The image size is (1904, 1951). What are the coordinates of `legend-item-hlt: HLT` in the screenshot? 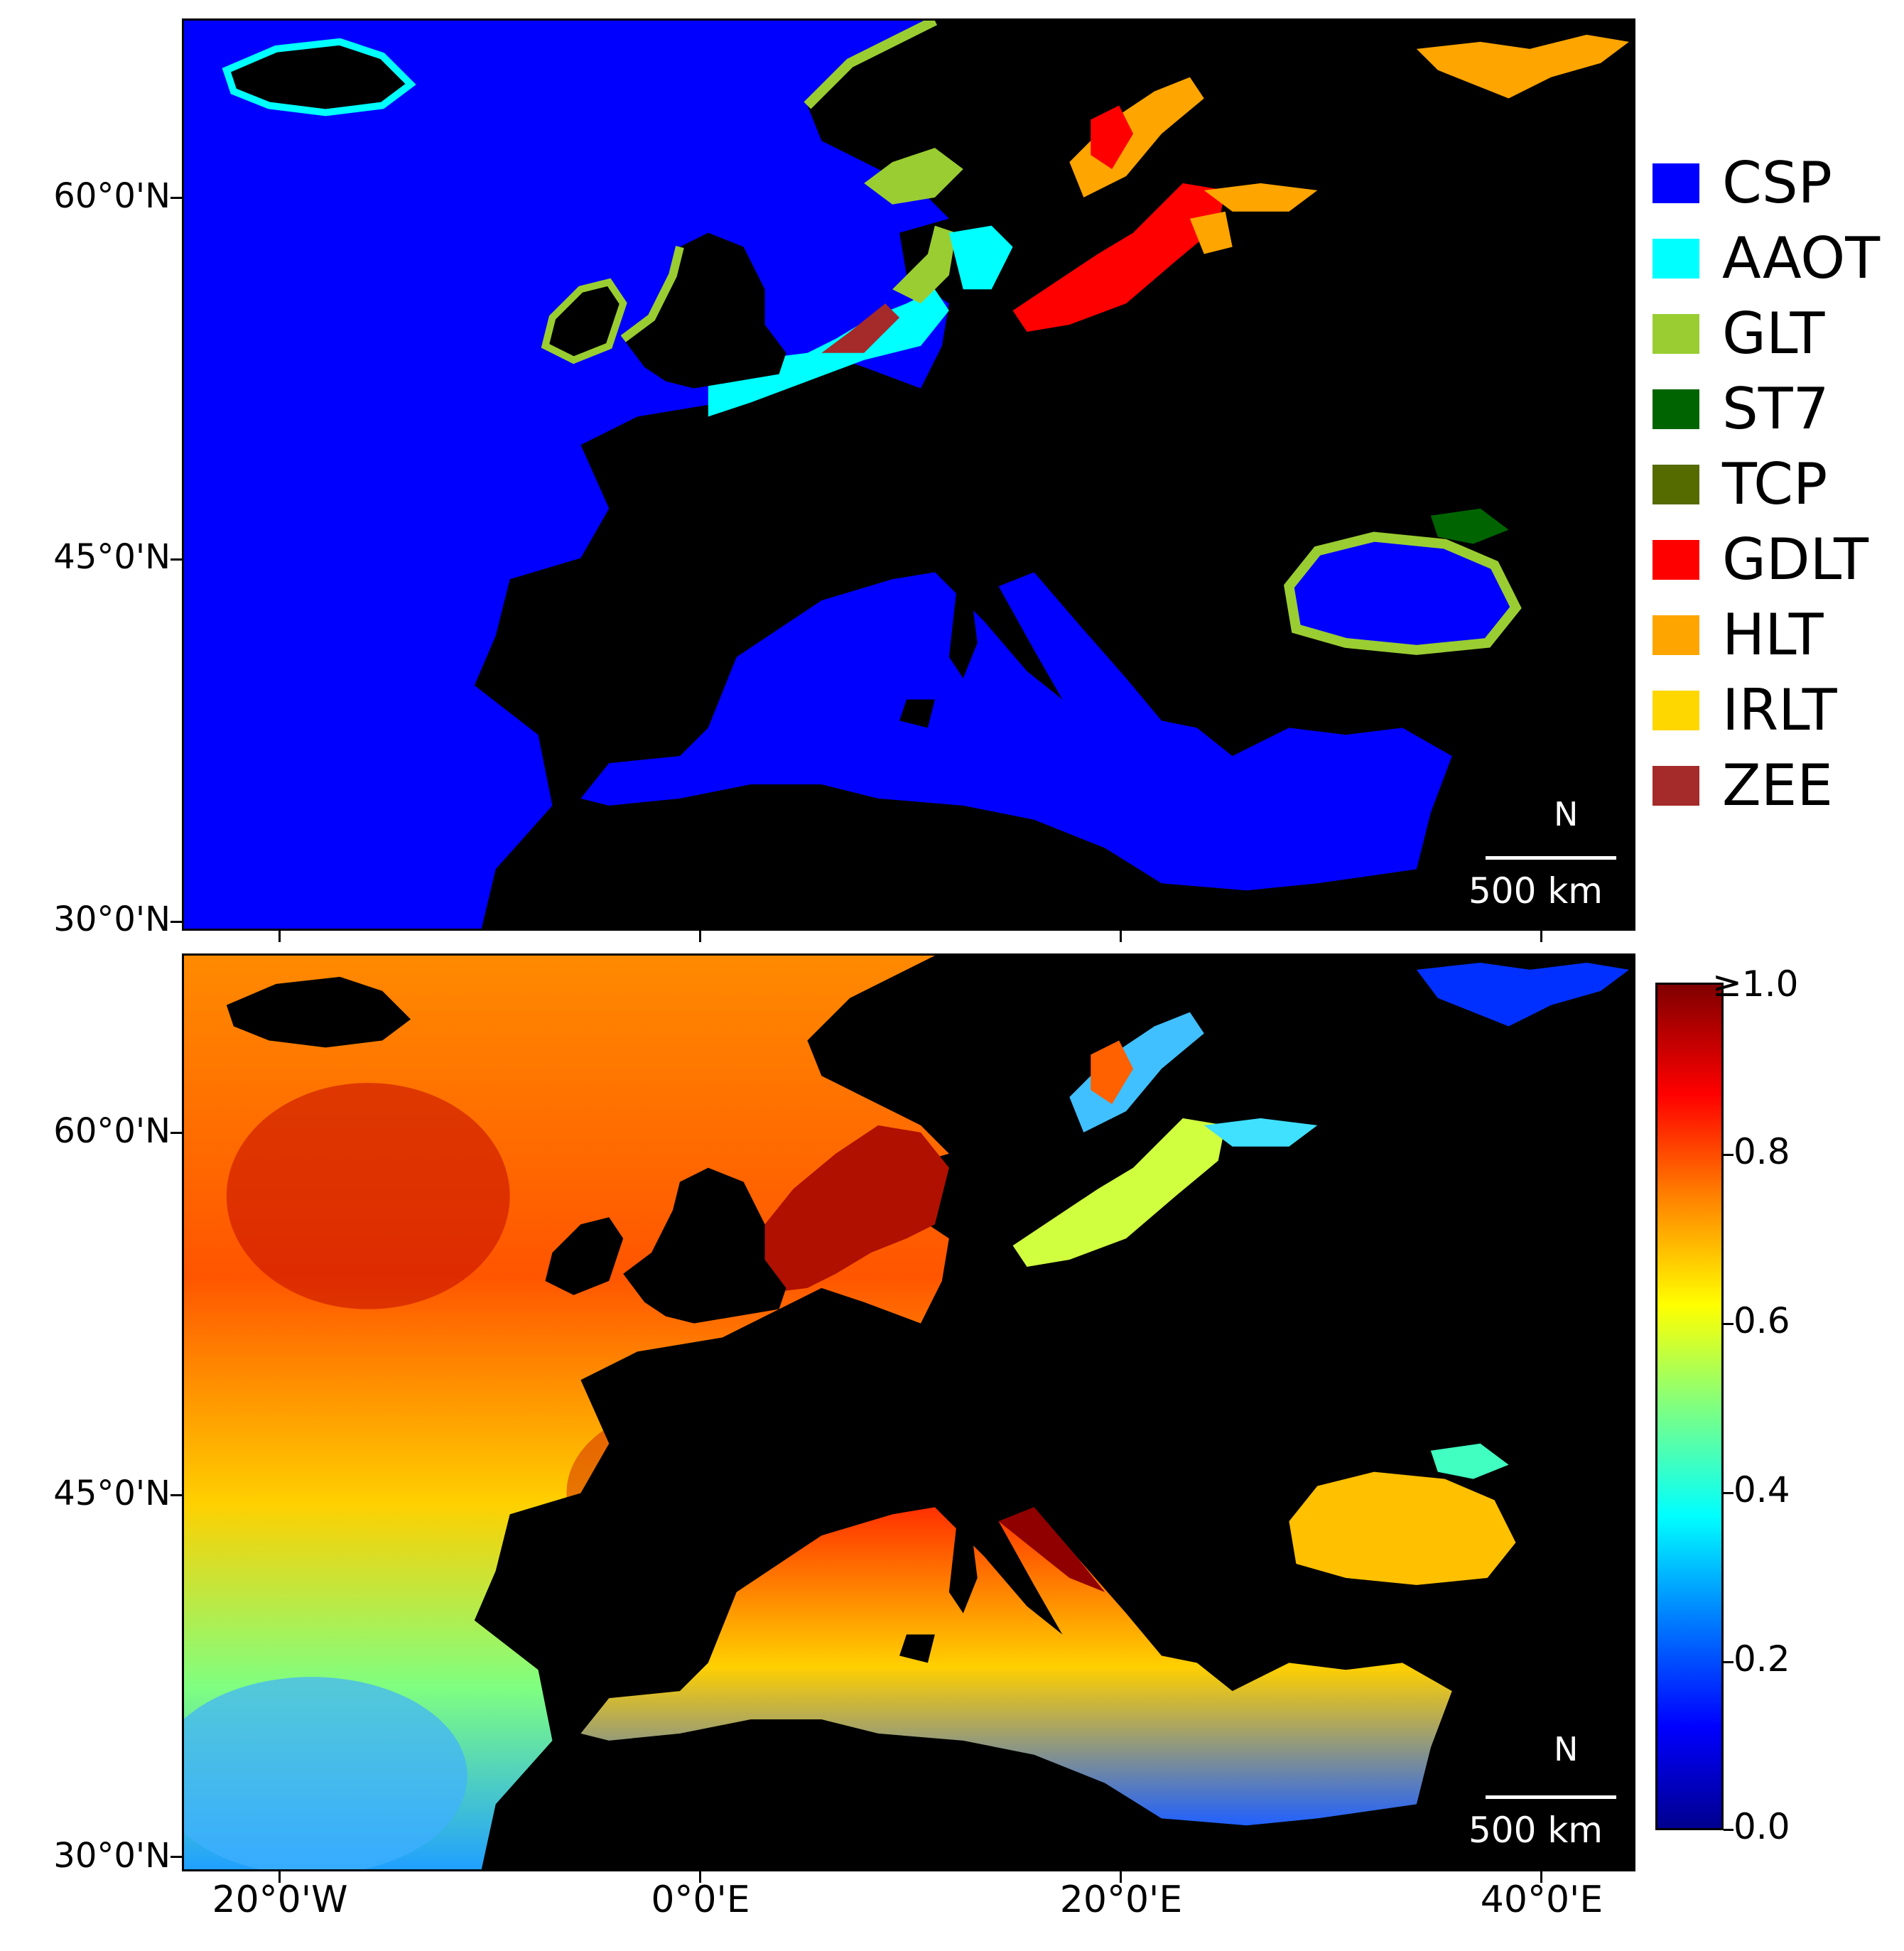 It's located at (1767, 635).